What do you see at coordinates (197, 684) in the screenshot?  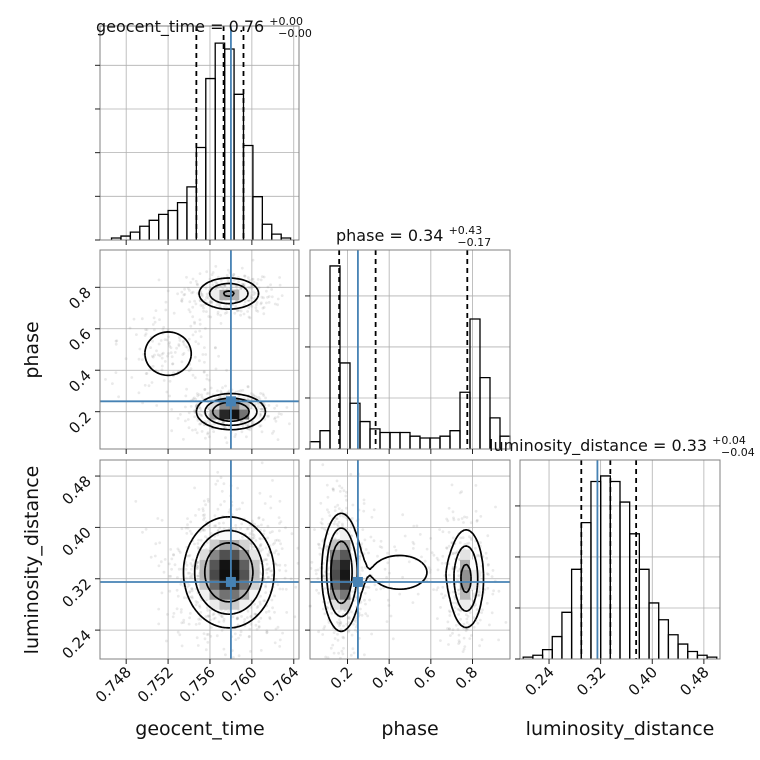 I see `x-tick-label-geocent-time: 0.756` at bounding box center [197, 684].